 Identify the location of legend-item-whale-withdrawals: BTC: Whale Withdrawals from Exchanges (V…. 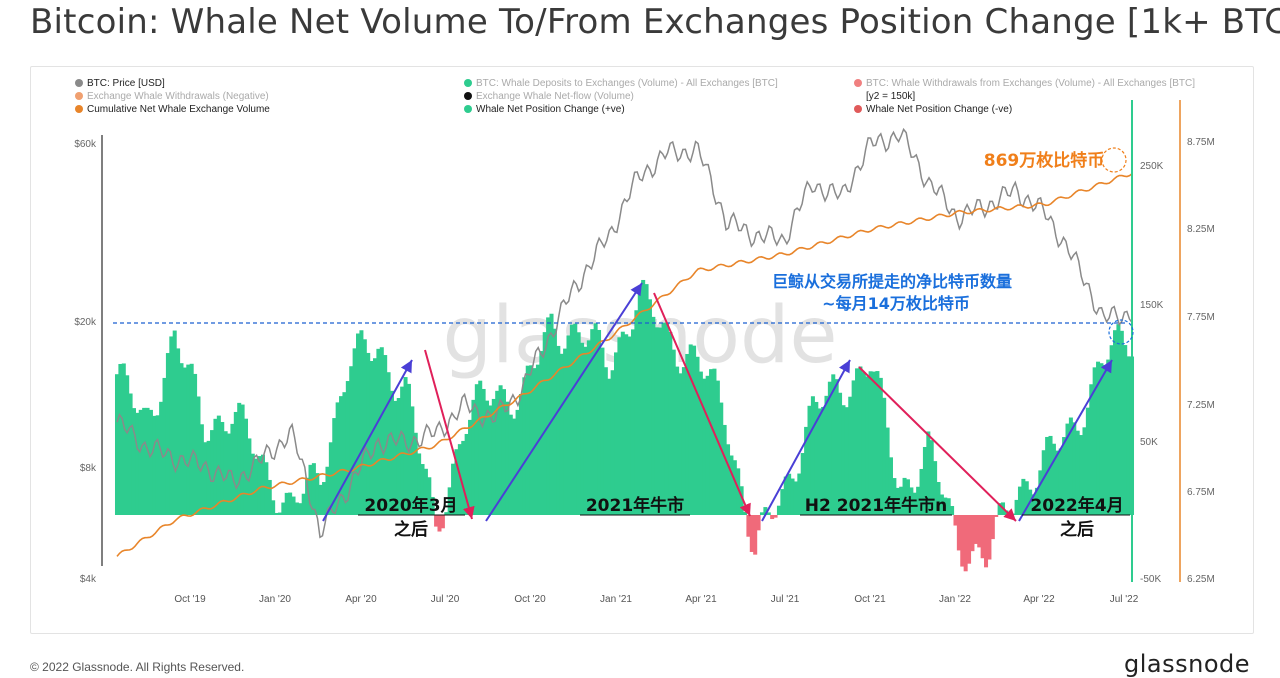
(1024, 83).